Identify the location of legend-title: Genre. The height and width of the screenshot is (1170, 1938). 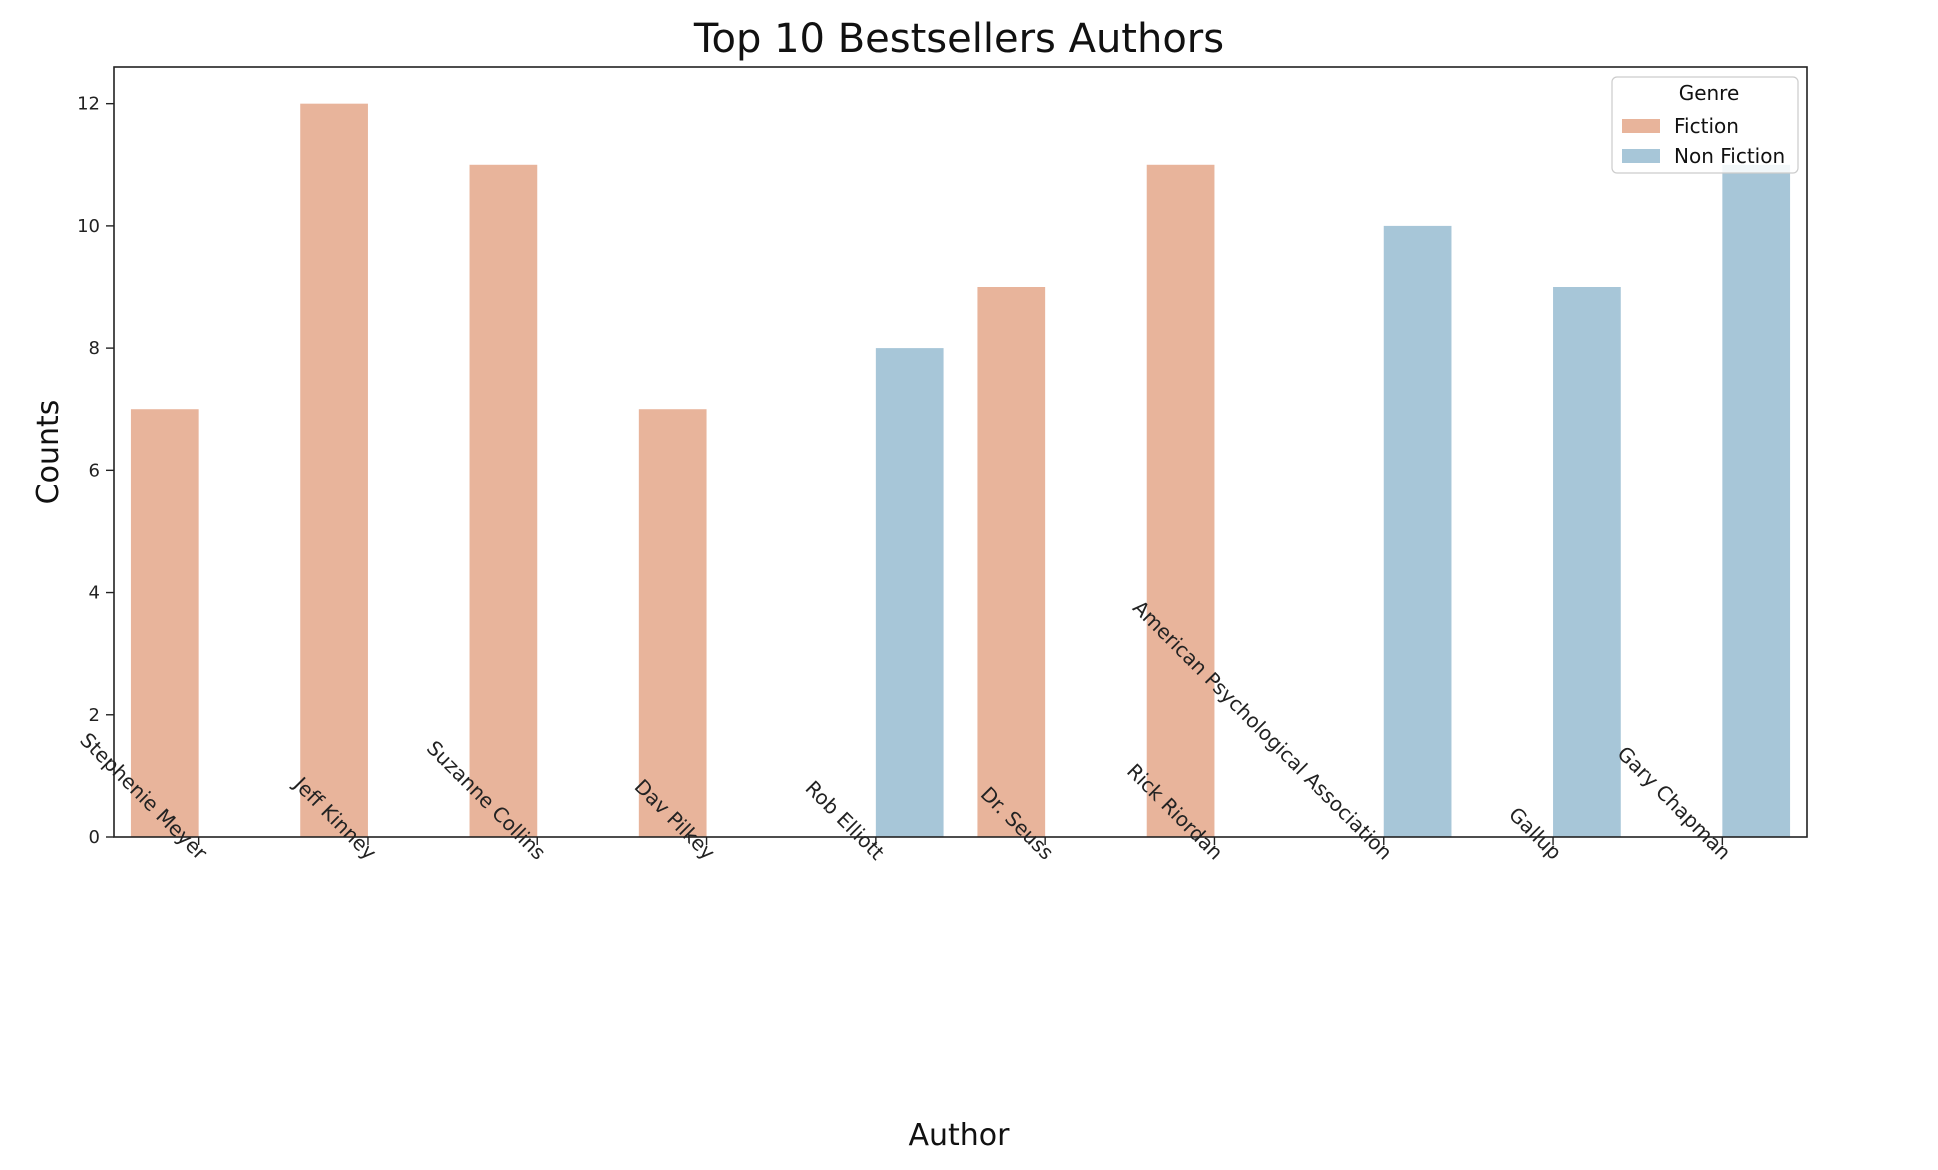
(1709, 93).